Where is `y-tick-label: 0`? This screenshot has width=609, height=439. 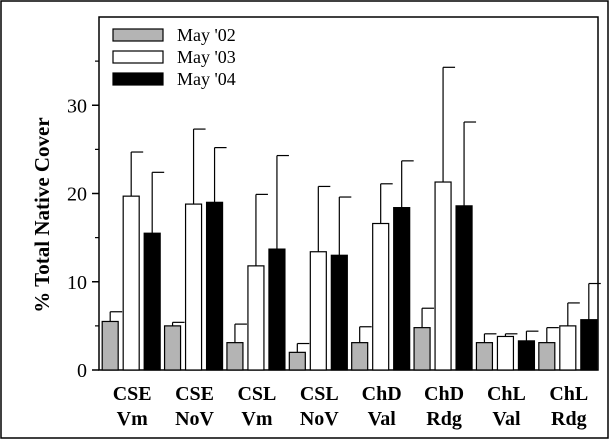
y-tick-label: 0 is located at coordinates (82, 371).